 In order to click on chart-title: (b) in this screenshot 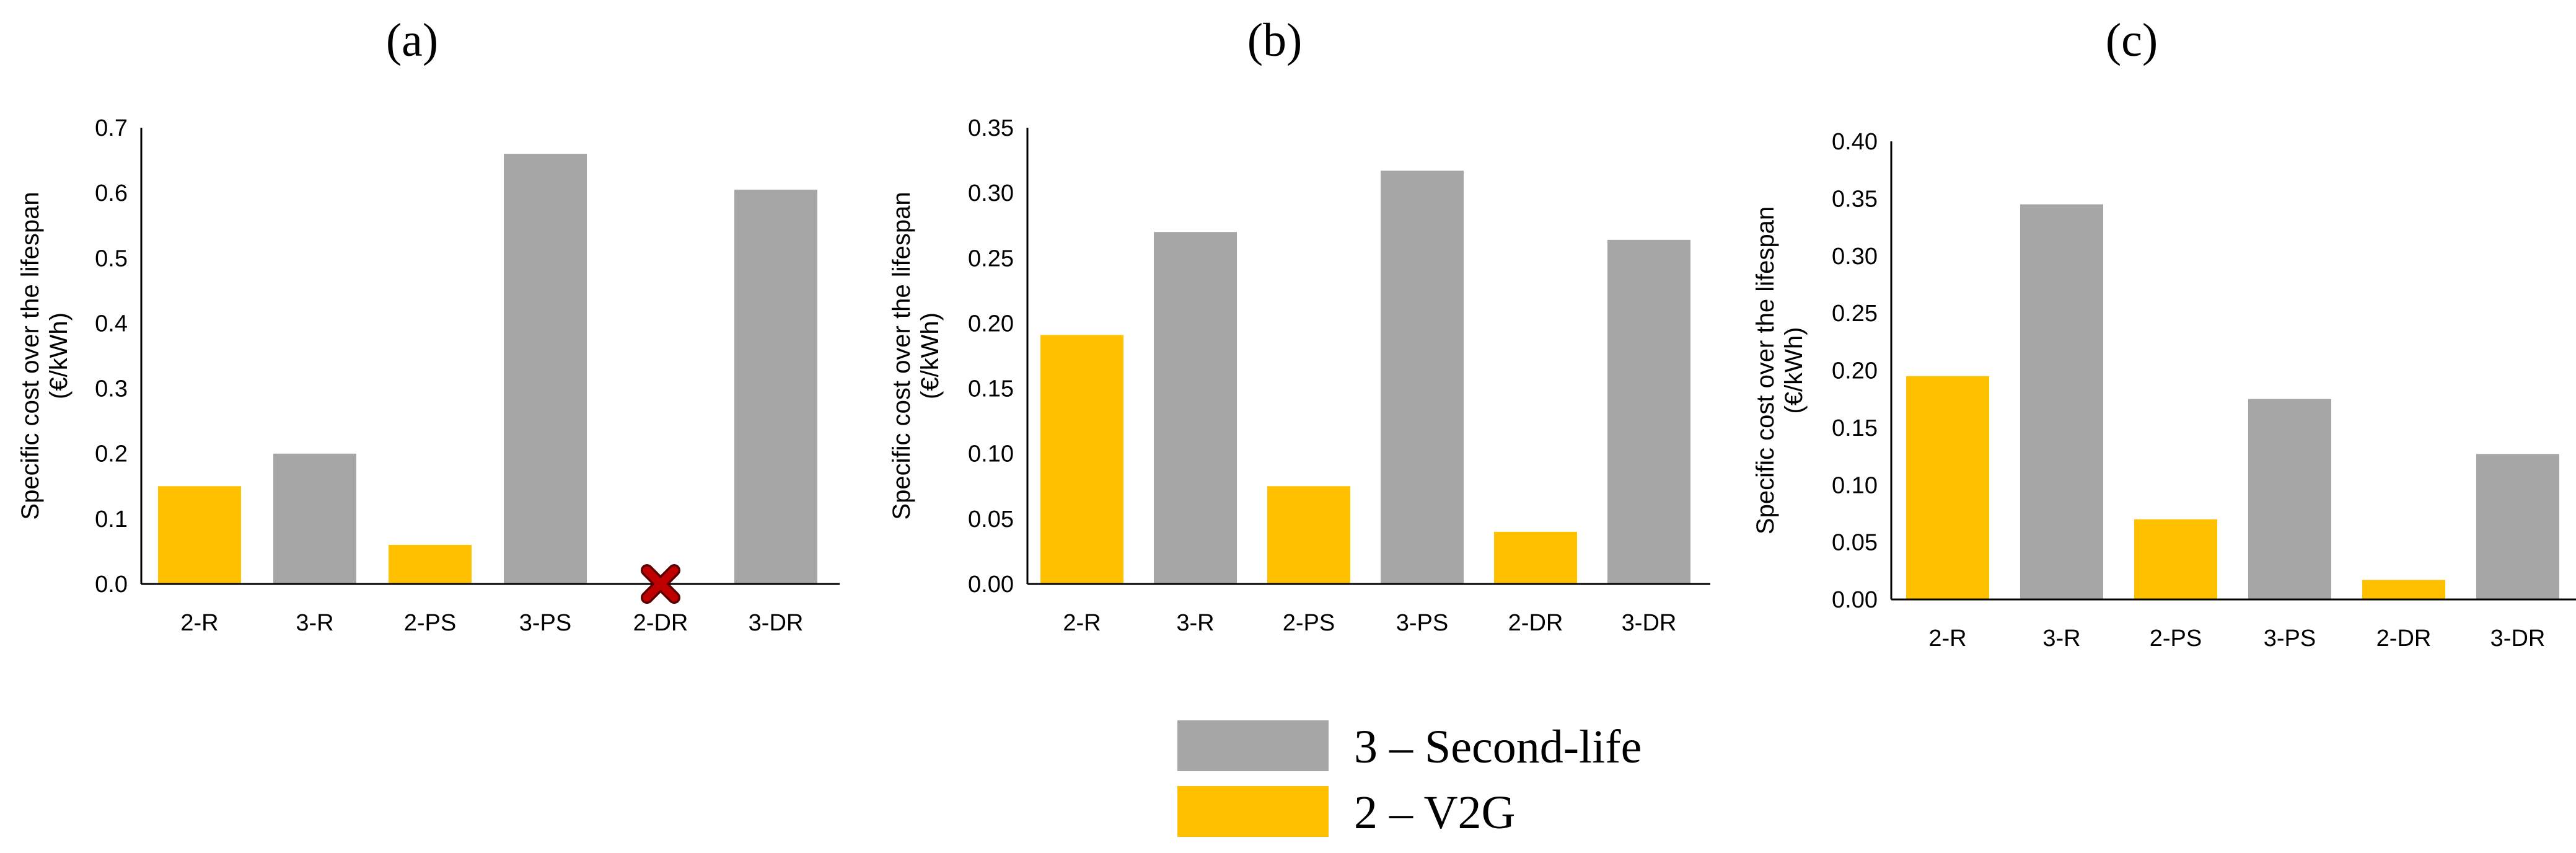, I will do `click(1275, 40)`.